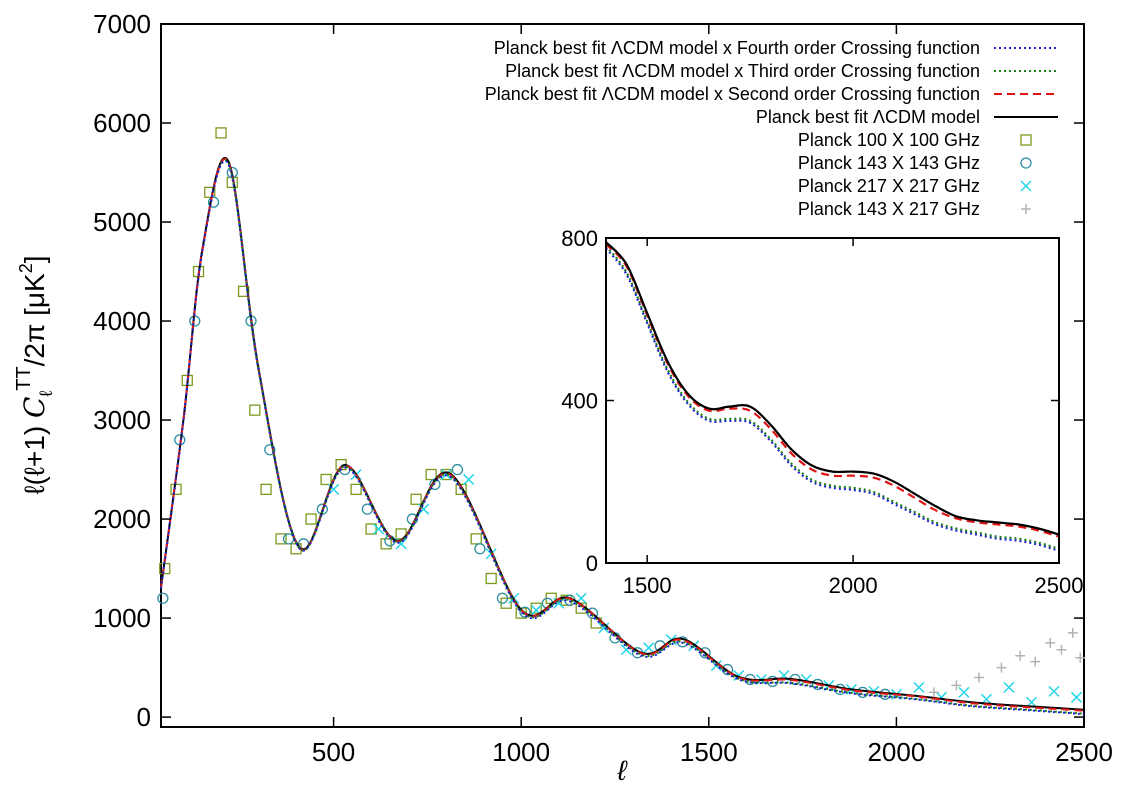 The width and height of the screenshot is (1126, 794). I want to click on legend-label-planck-best-fit-cdm-model: Planck best fit ΛCDM model, so click(868, 117).